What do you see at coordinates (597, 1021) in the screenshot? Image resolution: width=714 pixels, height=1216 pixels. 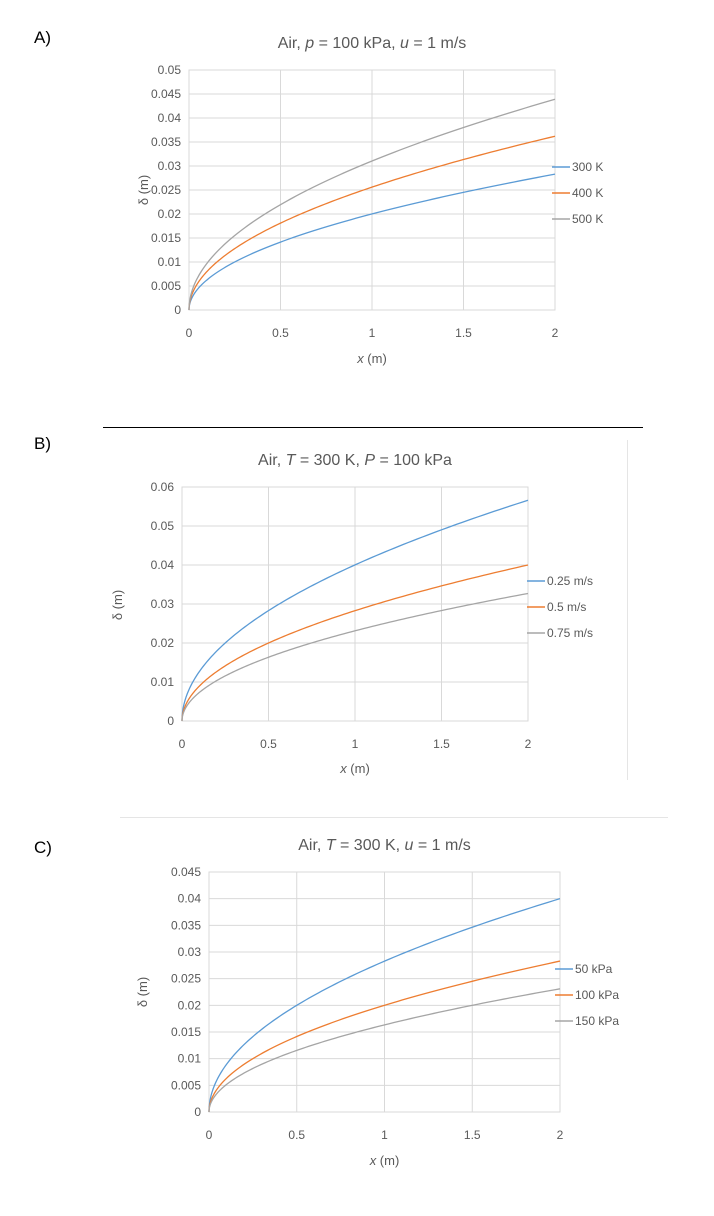 I see `legend-label: 150 kPa` at bounding box center [597, 1021].